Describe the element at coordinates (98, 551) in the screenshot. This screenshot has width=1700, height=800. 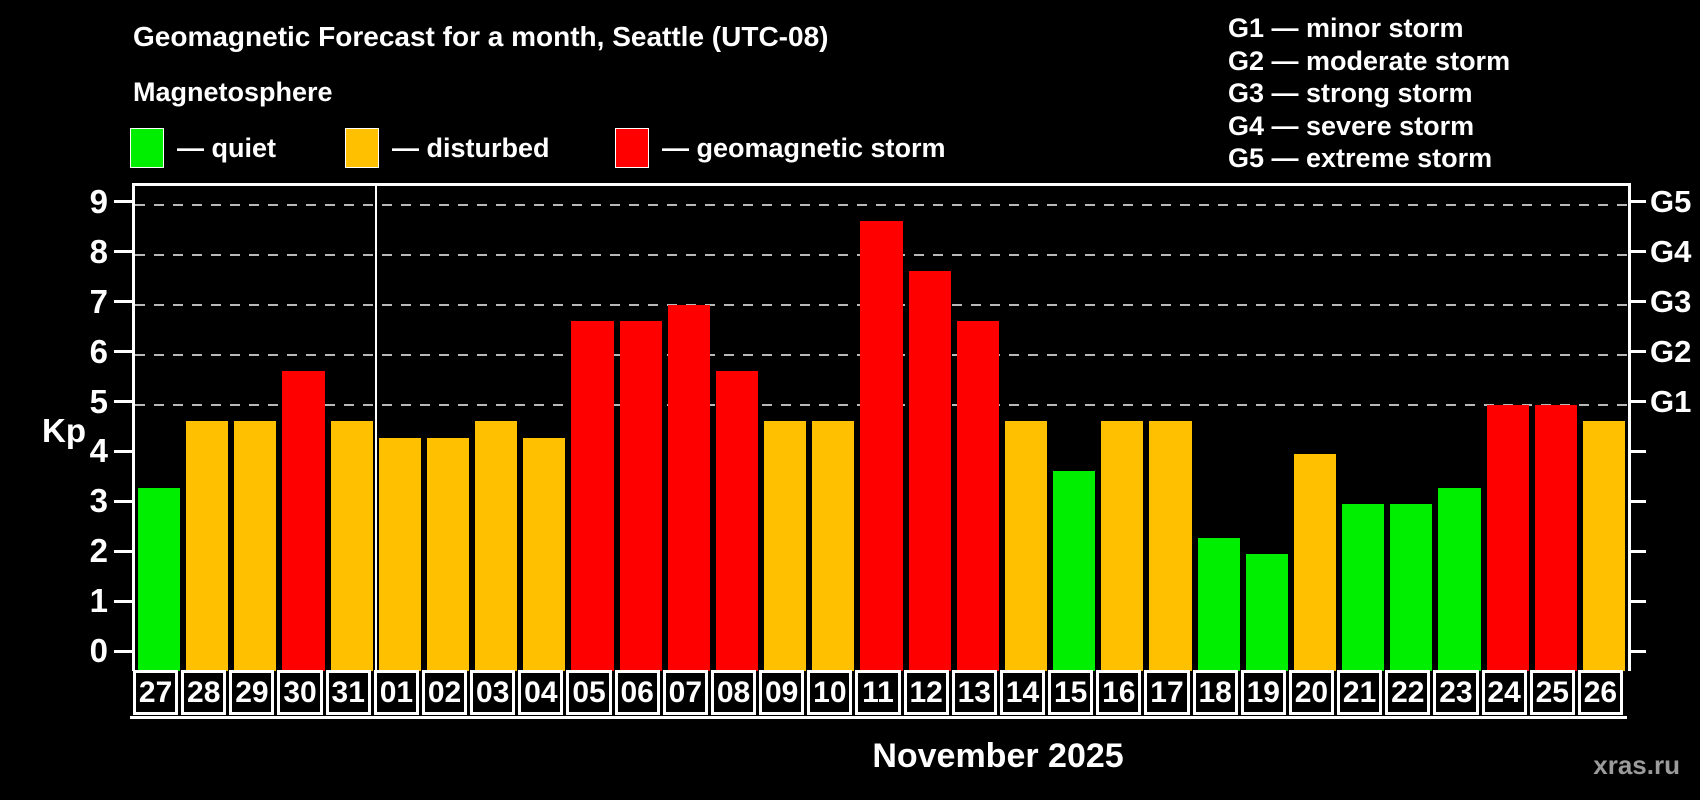
I see `y-tick-label-2: 2` at that location.